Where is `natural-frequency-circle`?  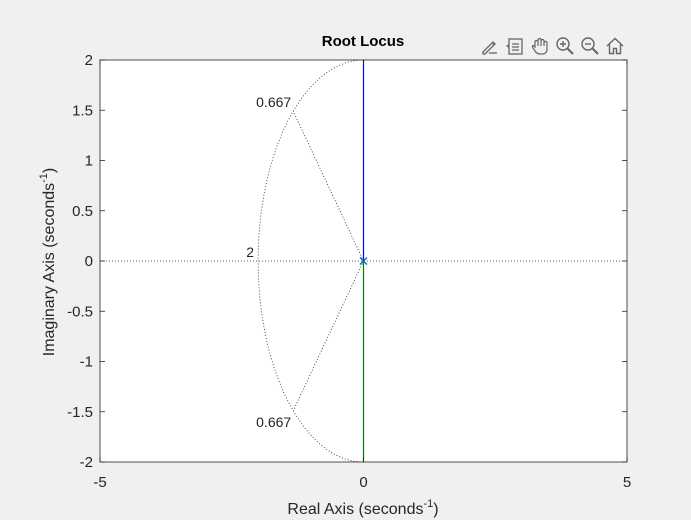
natural-frequency-circle is located at coordinates (310, 261).